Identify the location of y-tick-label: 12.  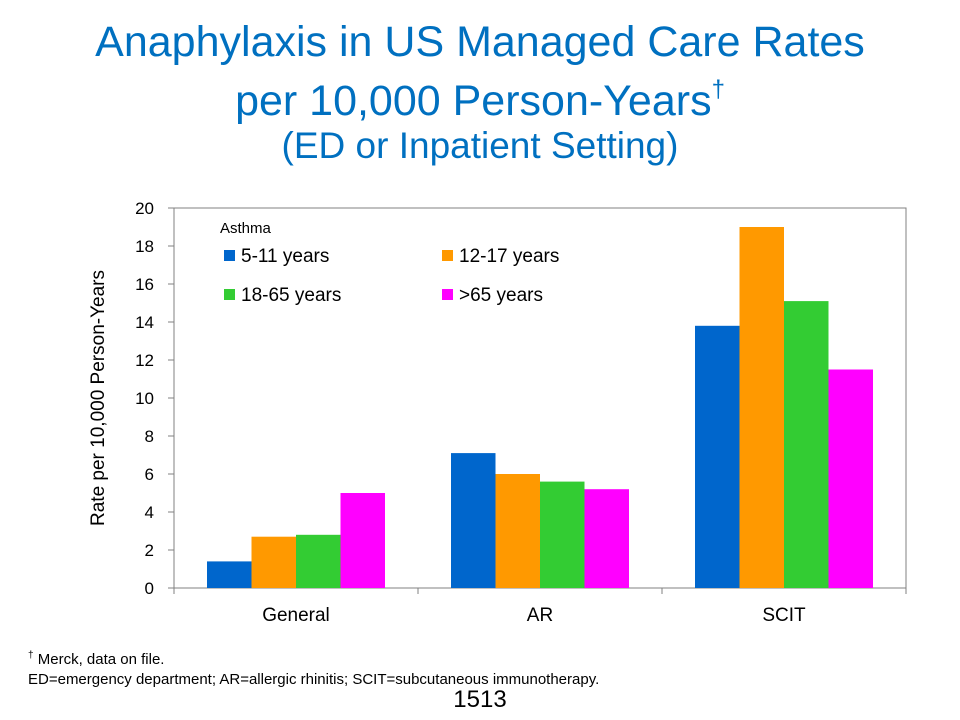
(144, 360).